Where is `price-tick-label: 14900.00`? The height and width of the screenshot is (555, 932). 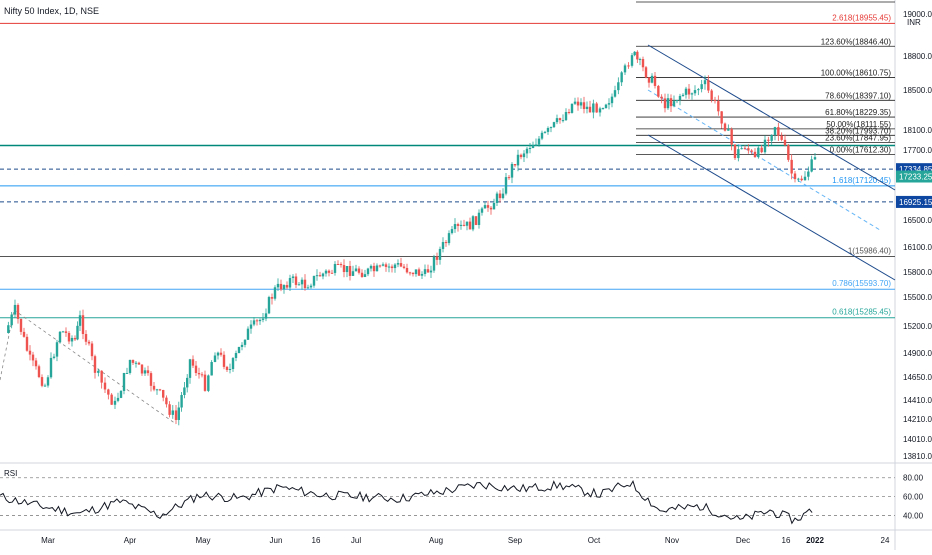 price-tick-label: 14900.00 is located at coordinates (917, 353).